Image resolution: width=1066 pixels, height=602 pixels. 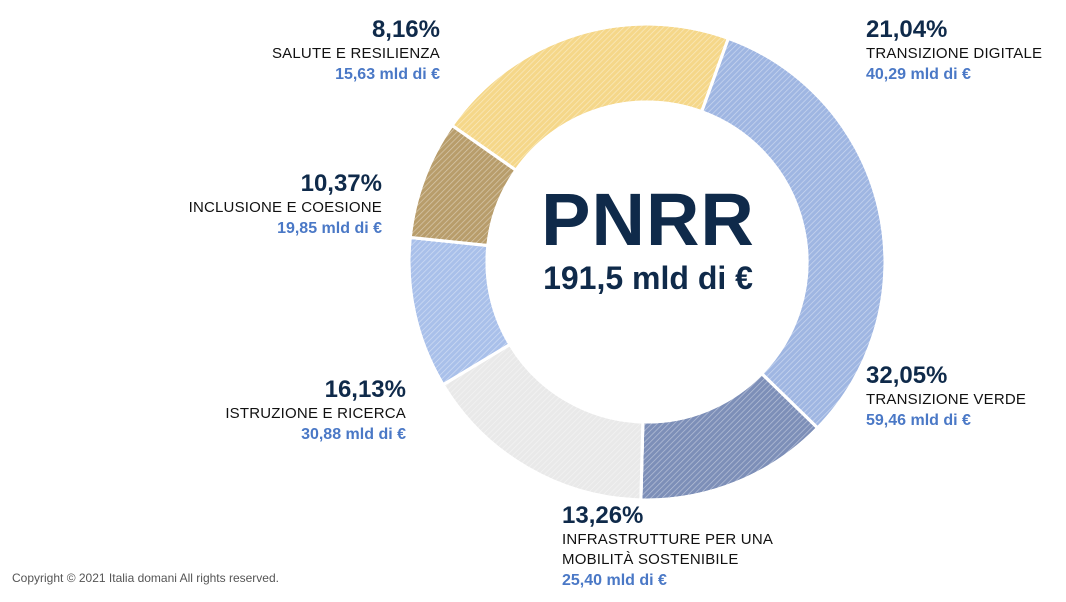 I want to click on slice-amount: 15,63 mld di €, so click(x=387, y=74).